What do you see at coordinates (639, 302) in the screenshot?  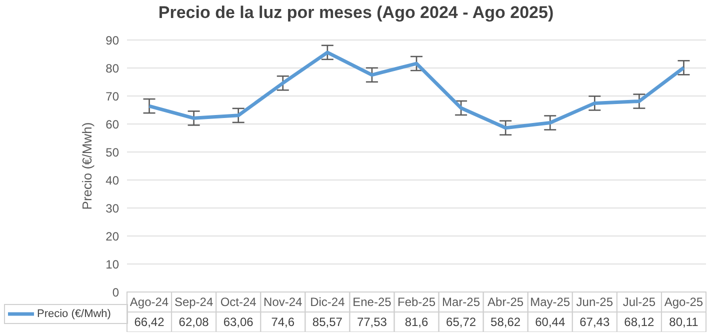 I see `x-tick-label: Jul-25` at bounding box center [639, 302].